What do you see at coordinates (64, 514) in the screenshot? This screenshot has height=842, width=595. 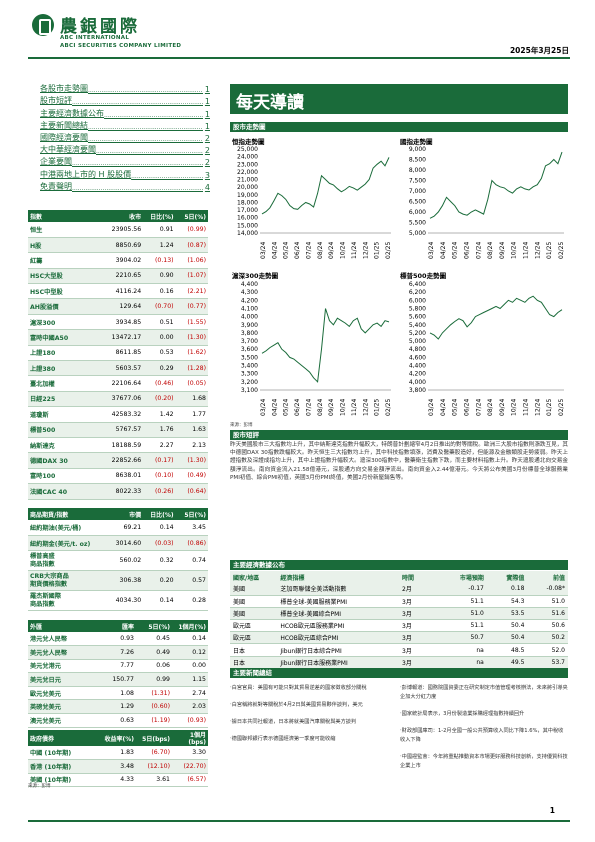 I see `commodities-header-cell: 商品期貨/指數` at bounding box center [64, 514].